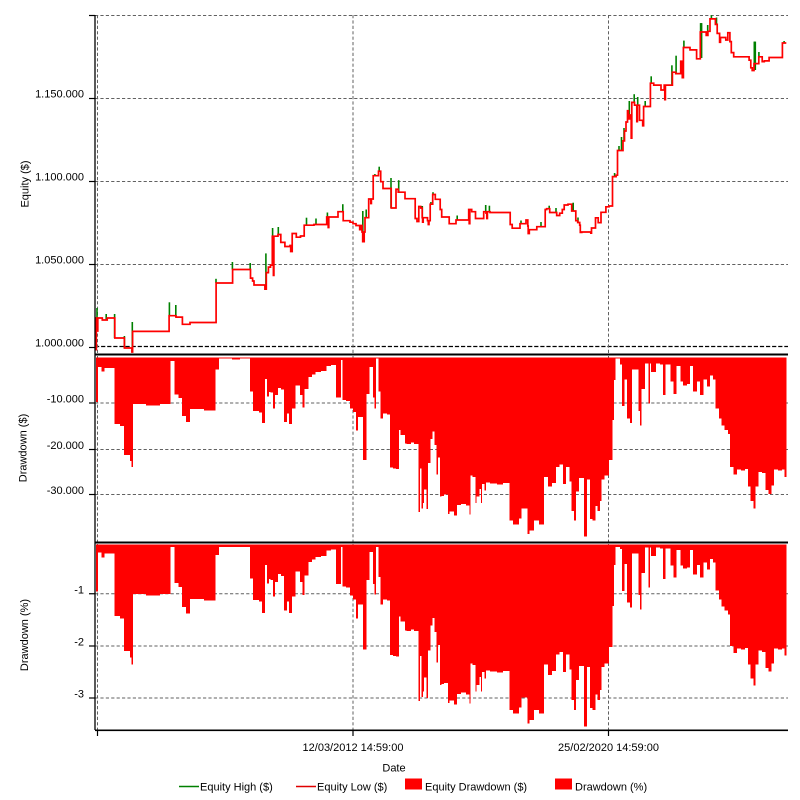 The width and height of the screenshot is (800, 800). I want to click on svg-text: -3, so click(79, 695).